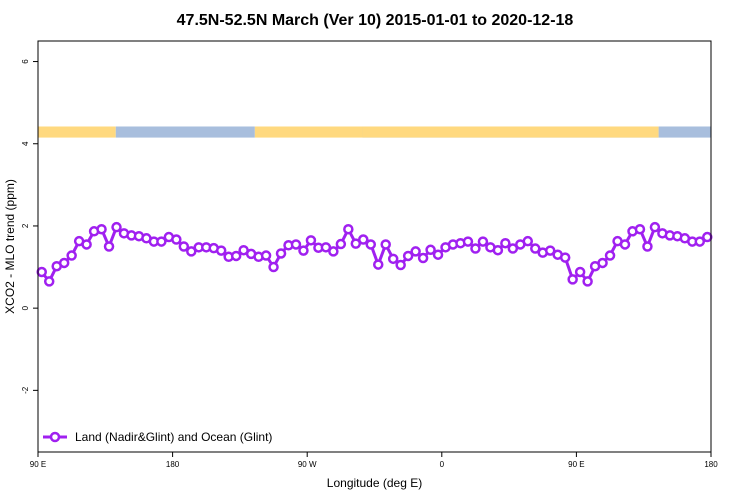  What do you see at coordinates (25, 225) in the screenshot?
I see `y-tick-label: 2` at bounding box center [25, 225].